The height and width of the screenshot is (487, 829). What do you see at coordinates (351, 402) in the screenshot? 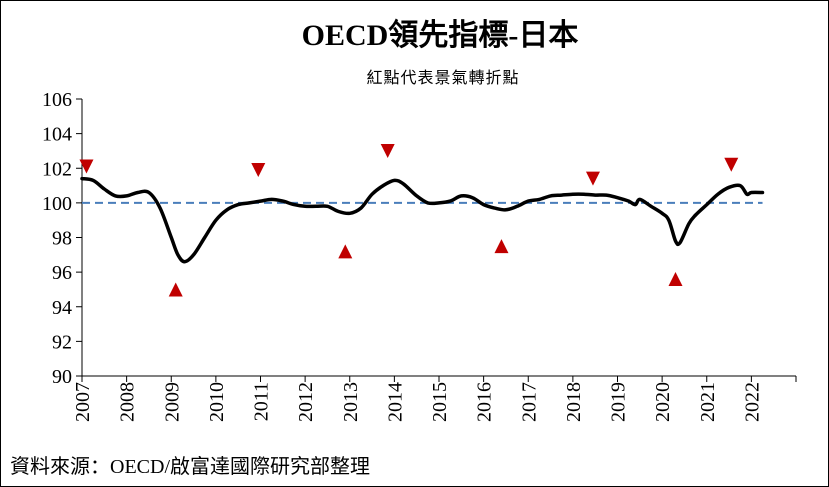
I see `x-tick-label: 2013` at bounding box center [351, 402].